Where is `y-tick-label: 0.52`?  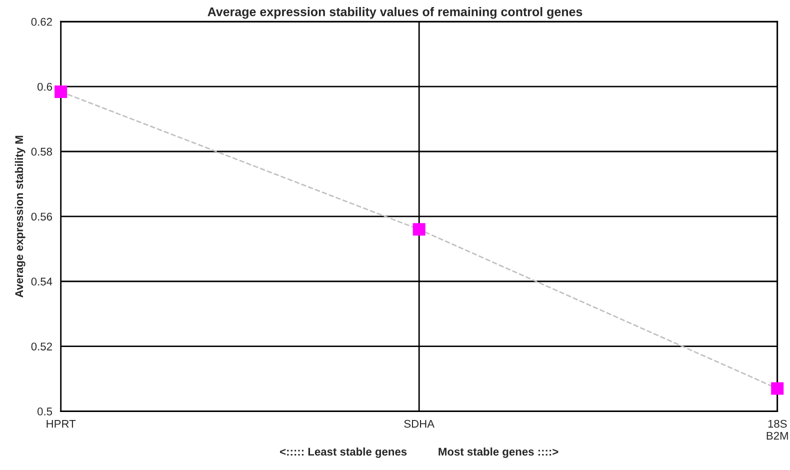 y-tick-label: 0.52 is located at coordinates (41, 346).